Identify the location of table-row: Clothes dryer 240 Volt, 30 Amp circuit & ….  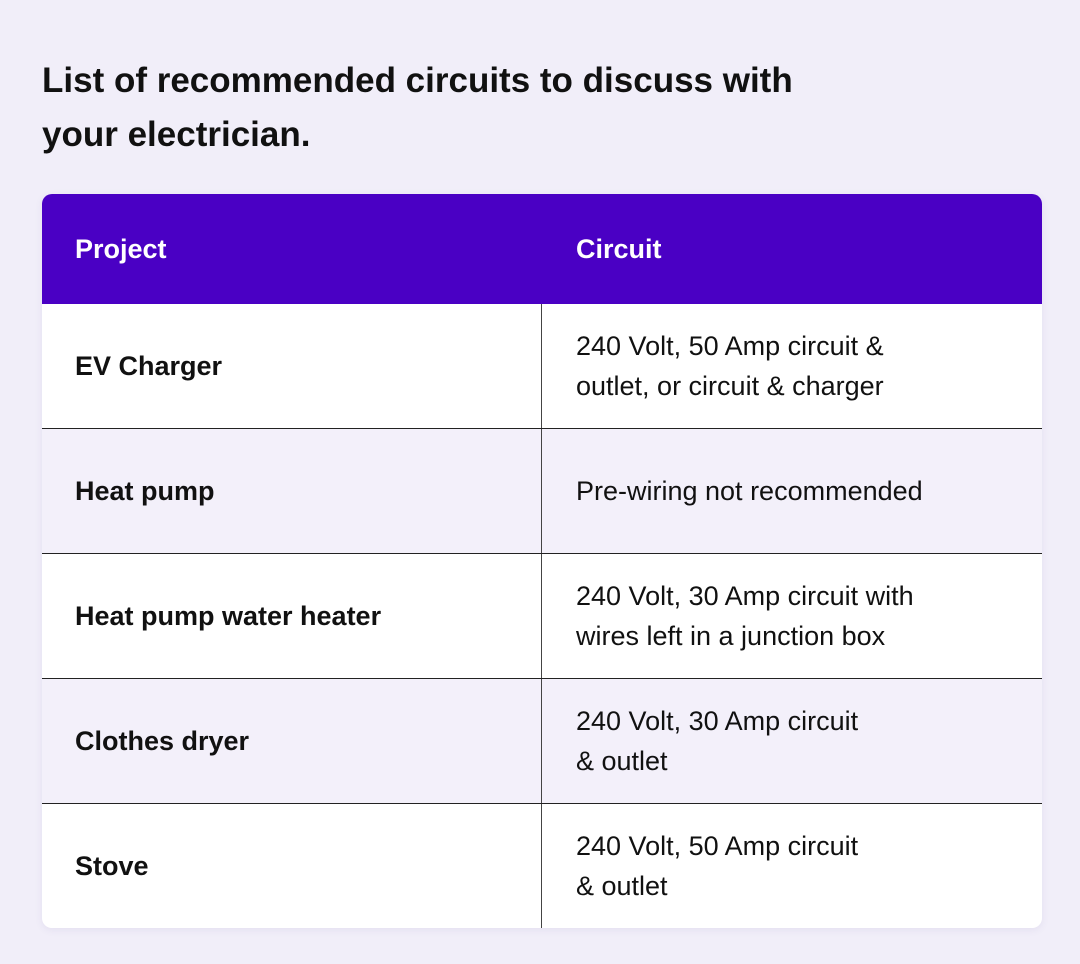
(542, 740).